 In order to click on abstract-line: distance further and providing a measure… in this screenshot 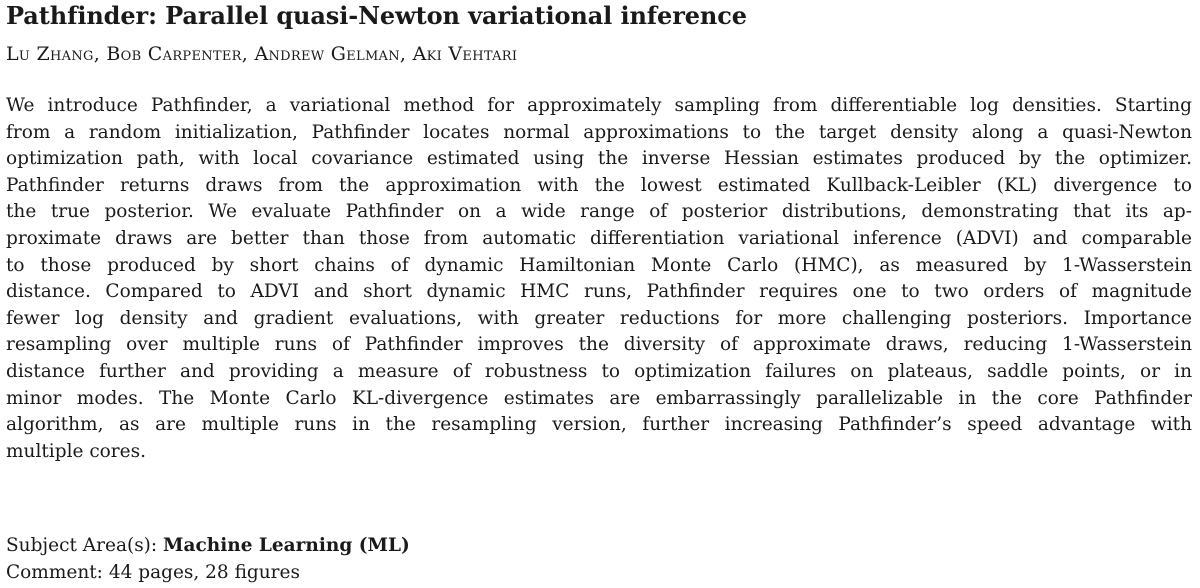, I will do `click(599, 371)`.